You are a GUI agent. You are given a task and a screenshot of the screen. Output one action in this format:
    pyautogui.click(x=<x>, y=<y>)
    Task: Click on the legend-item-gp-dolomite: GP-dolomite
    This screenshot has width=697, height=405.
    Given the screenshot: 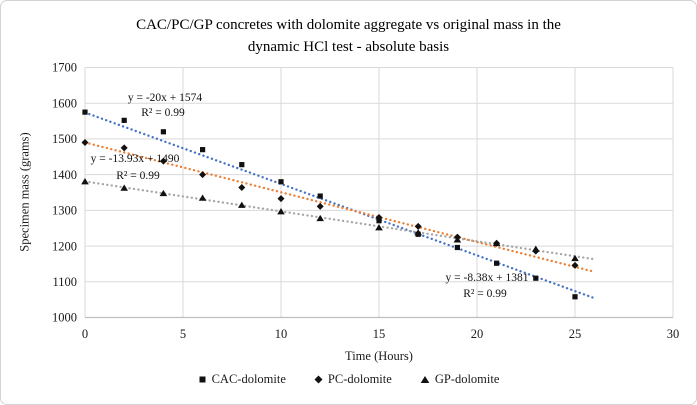 What is the action you would take?
    pyautogui.click(x=460, y=379)
    